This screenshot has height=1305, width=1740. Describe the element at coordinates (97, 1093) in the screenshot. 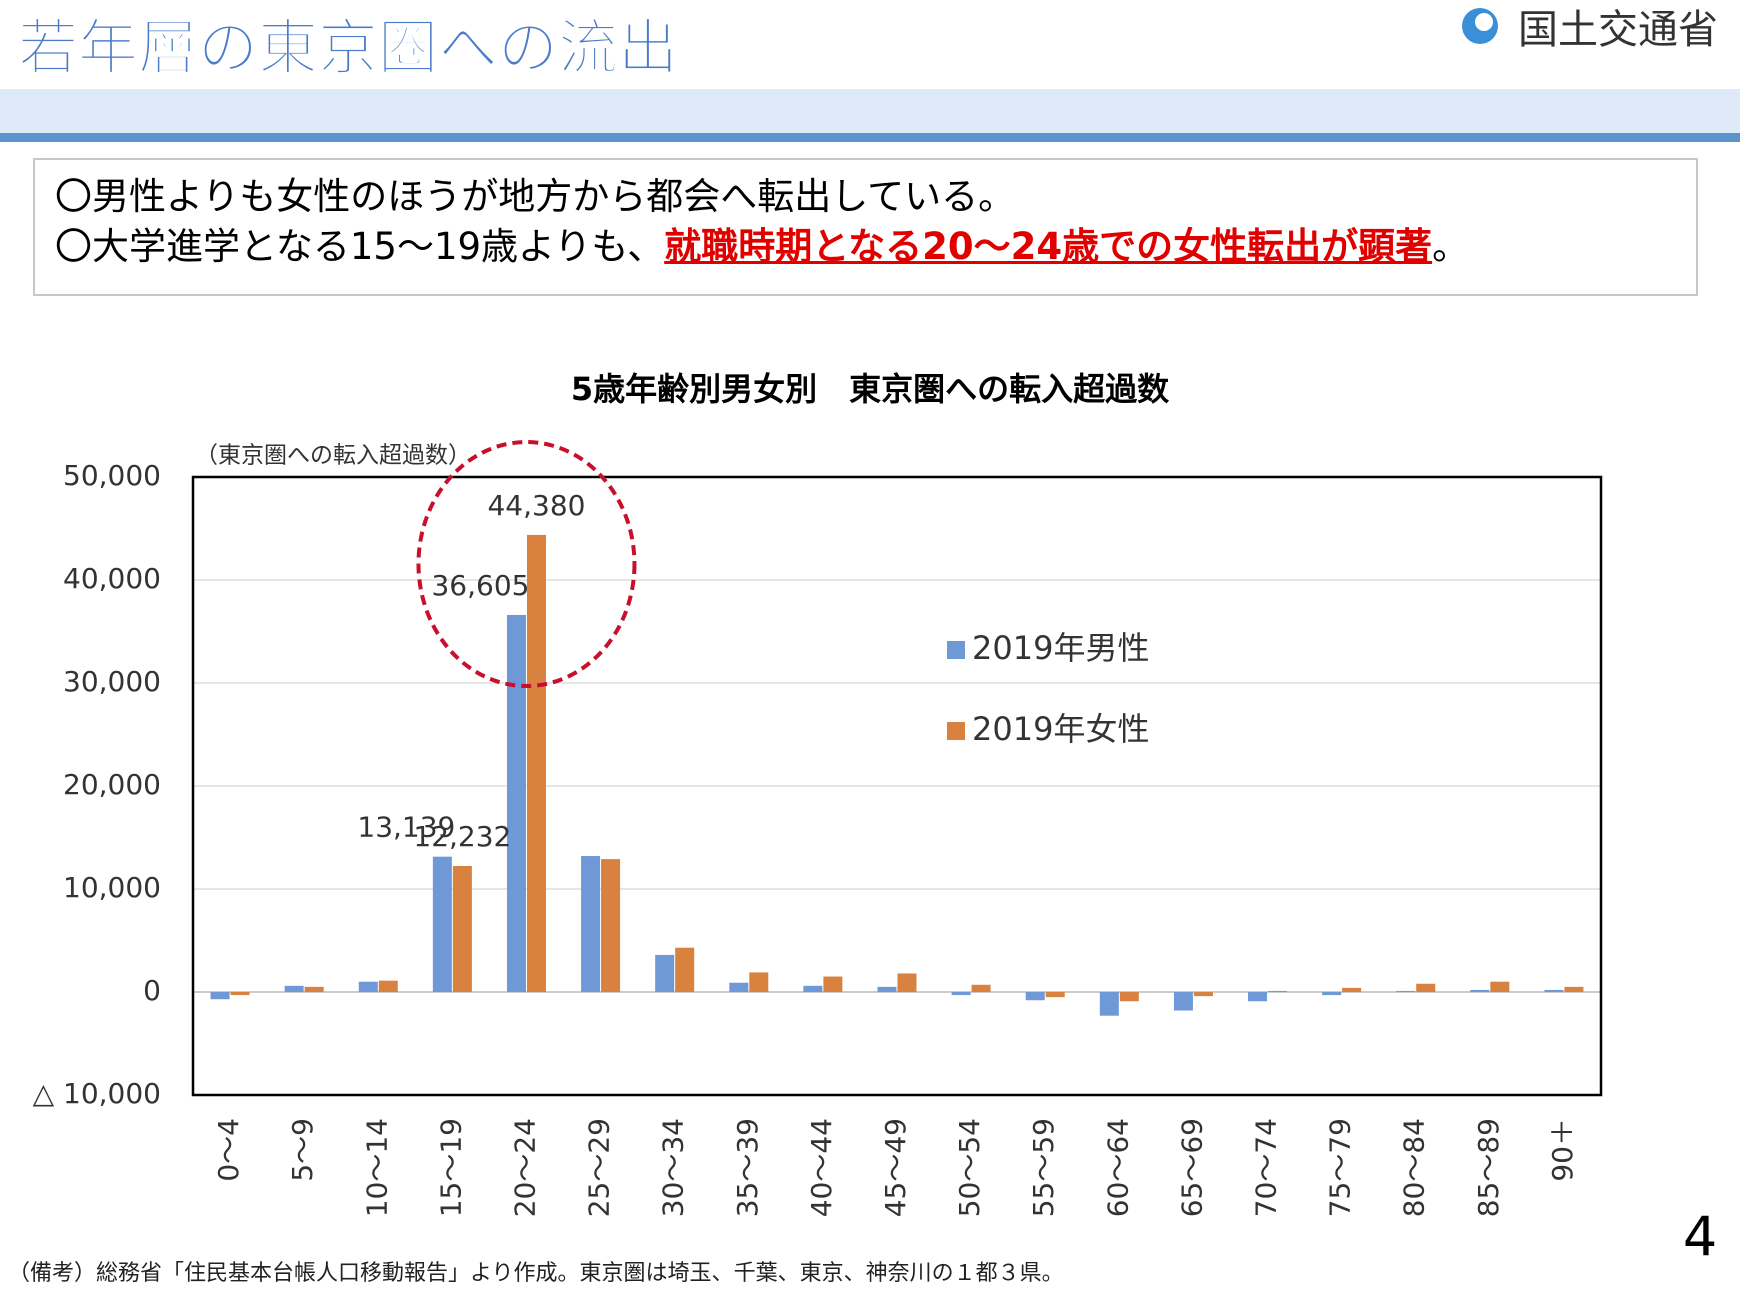

I see `y-tick-label: △ 10,000` at that location.